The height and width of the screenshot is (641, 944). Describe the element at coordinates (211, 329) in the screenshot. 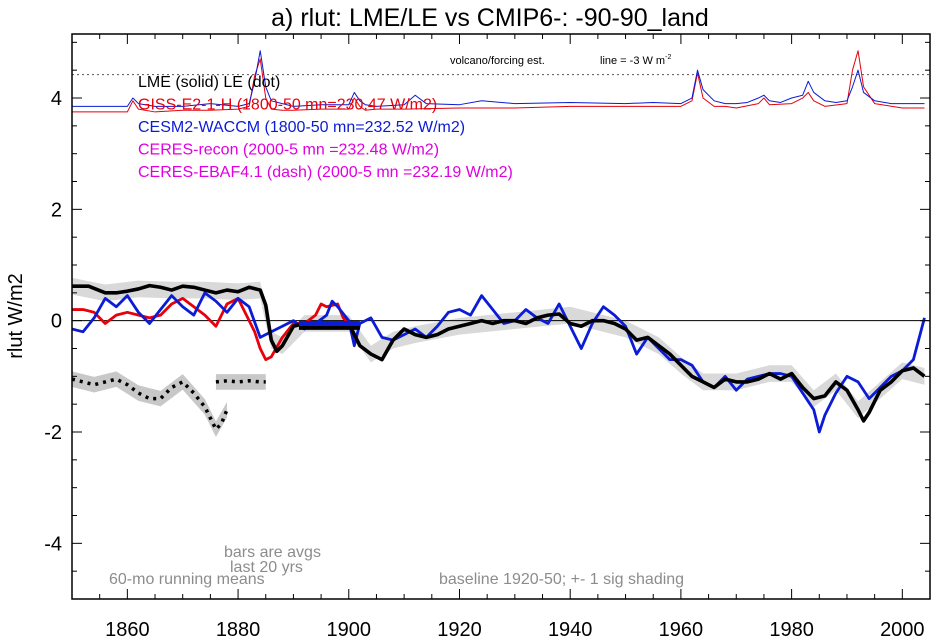

I see `series-giss-e2-1-h` at that location.